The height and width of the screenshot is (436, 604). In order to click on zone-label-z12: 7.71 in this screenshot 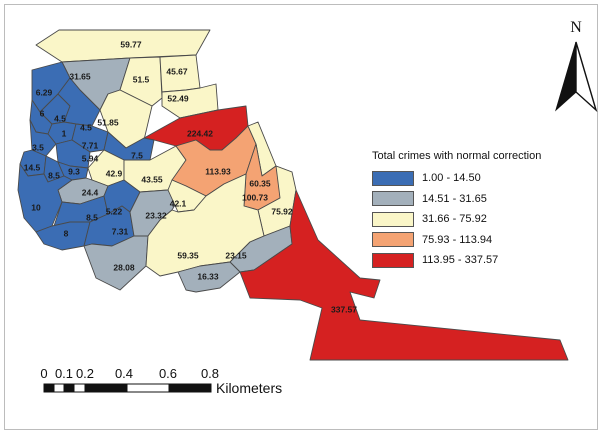, I will do `click(90, 145)`.